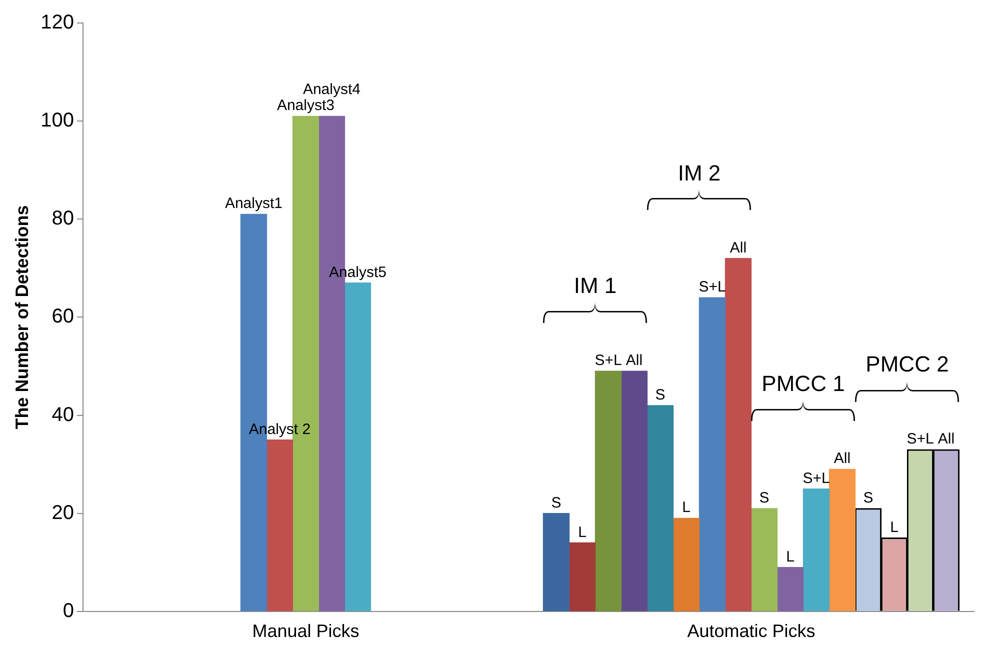 This screenshot has width=992, height=661. What do you see at coordinates (22, 317) in the screenshot?
I see `y-axis-title: The Number of Detections` at bounding box center [22, 317].